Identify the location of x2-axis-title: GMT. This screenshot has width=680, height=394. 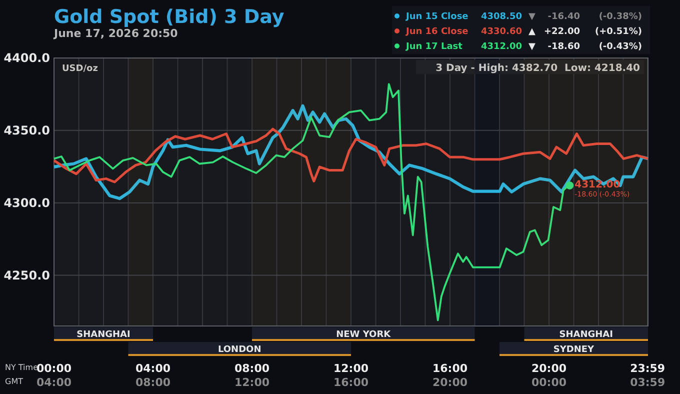
(14, 381).